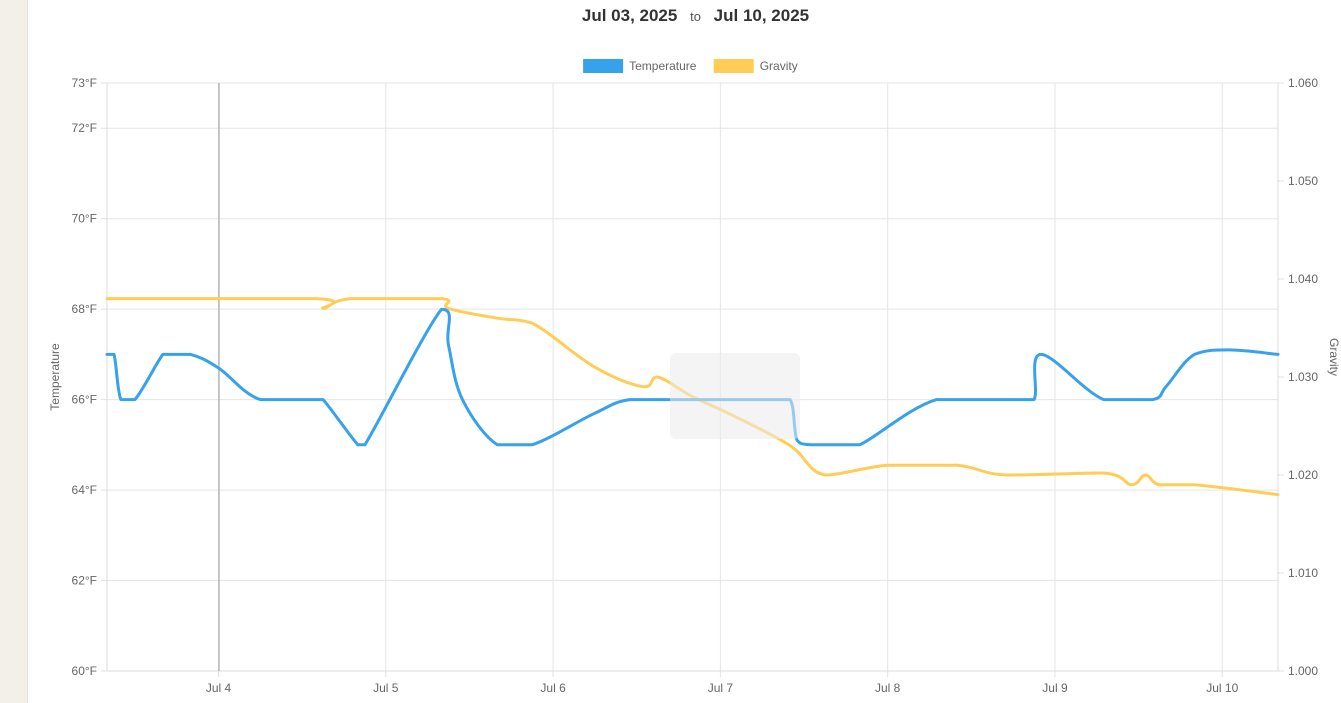 The image size is (1341, 703). I want to click on x-tick-label: Jul 7, so click(721, 688).